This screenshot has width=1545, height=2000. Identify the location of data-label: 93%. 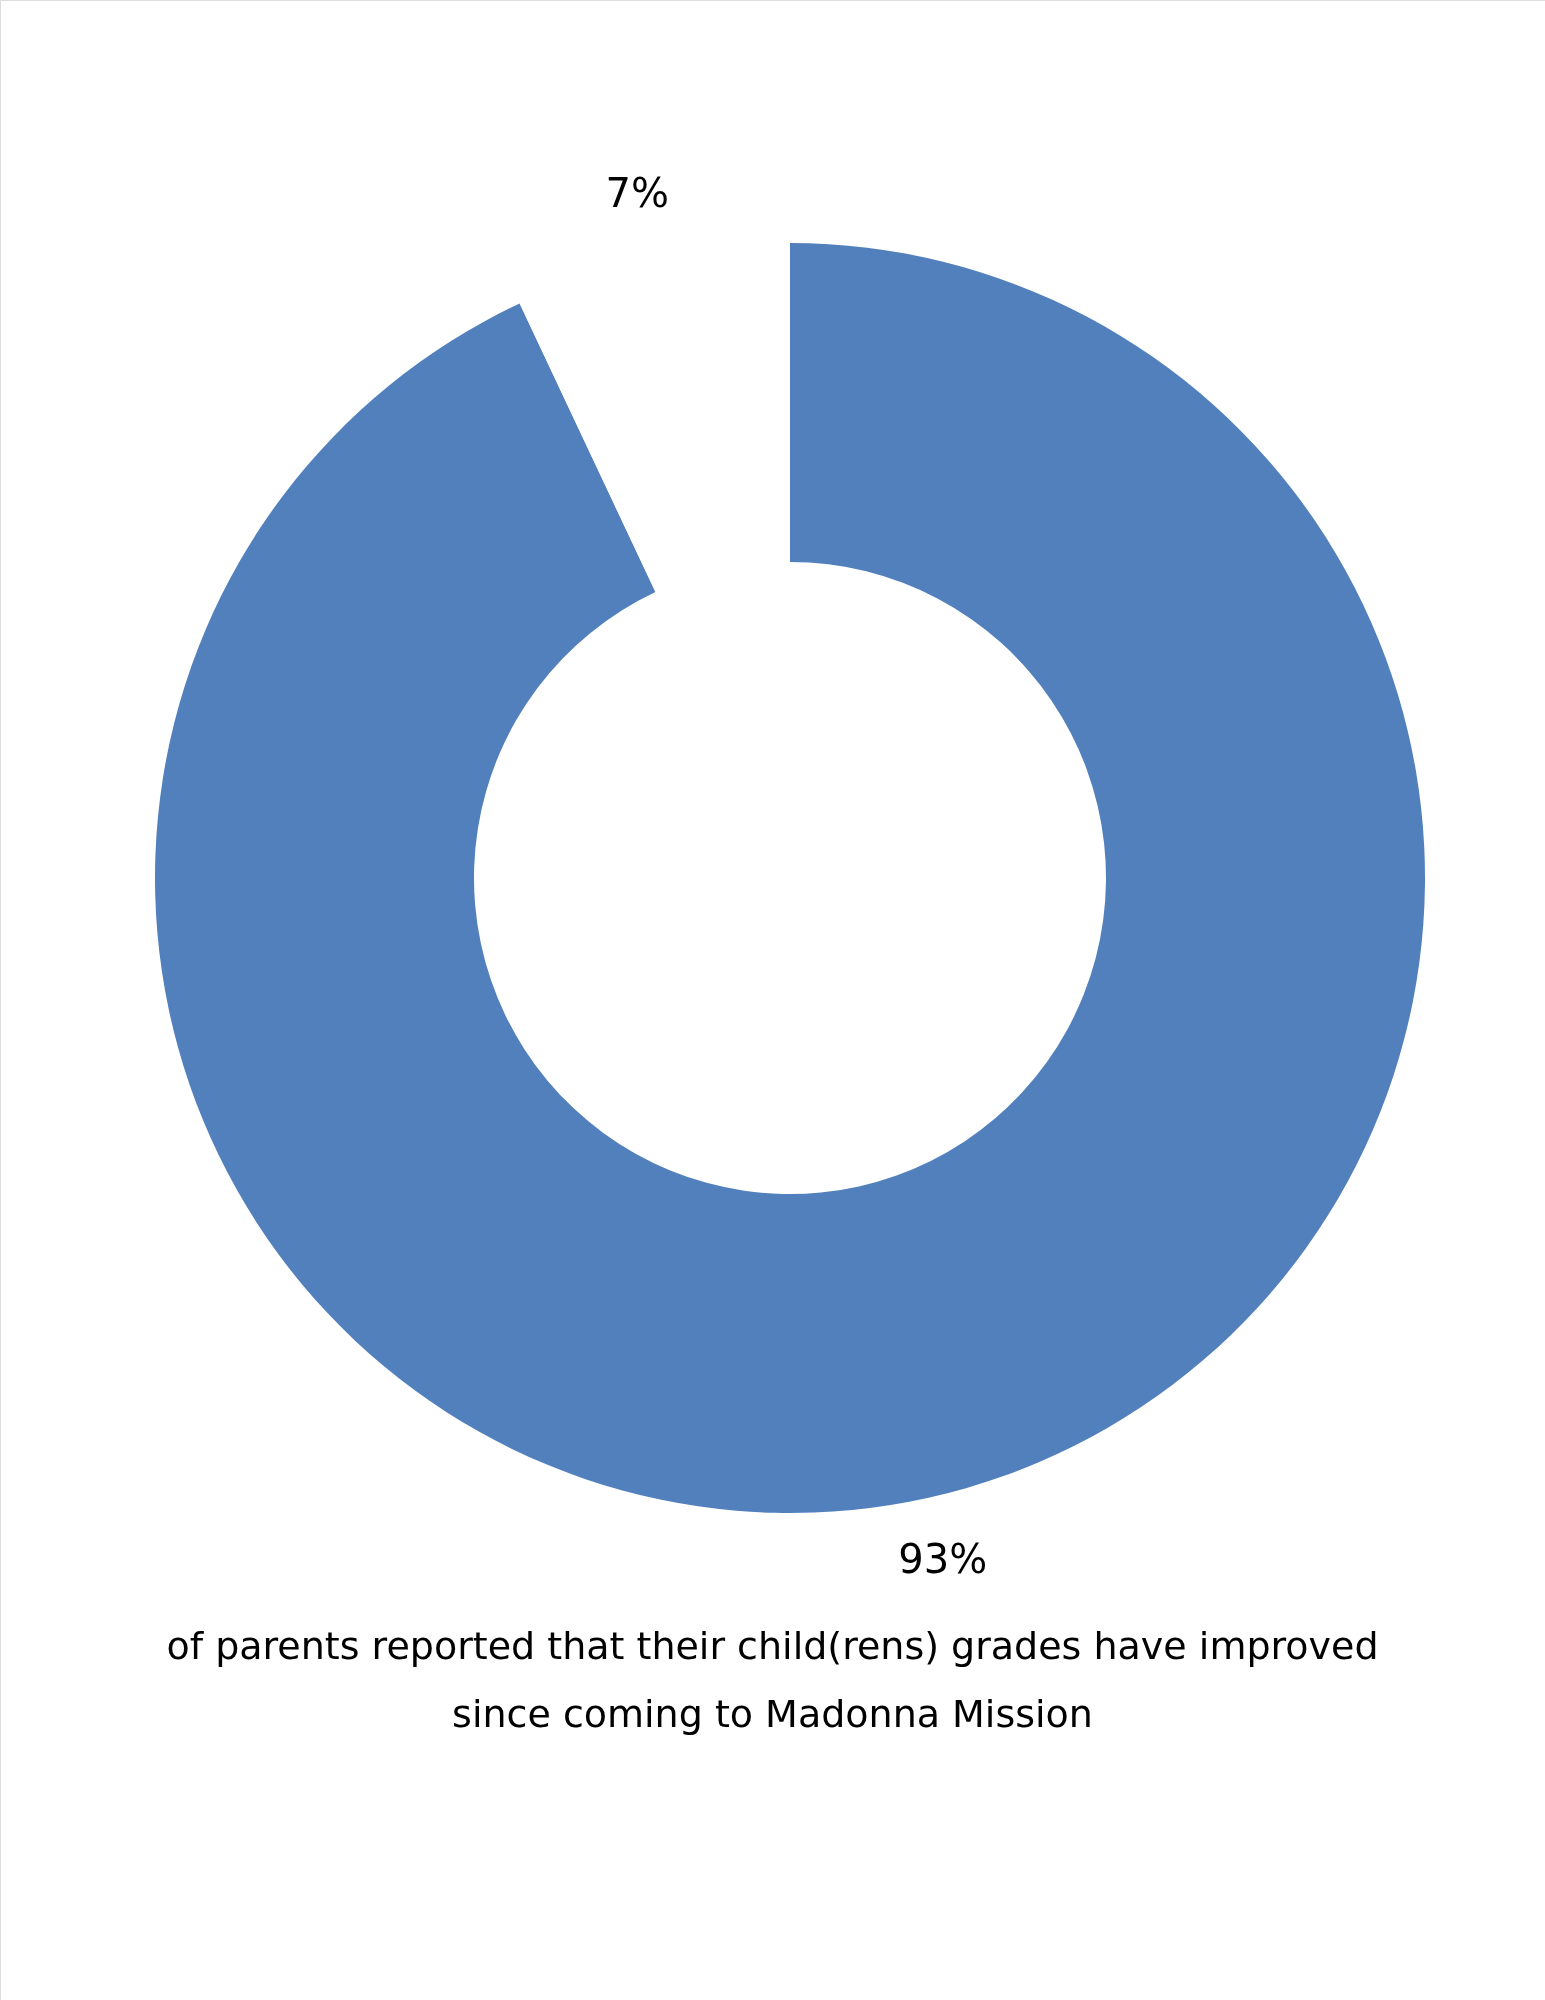
(943, 1559).